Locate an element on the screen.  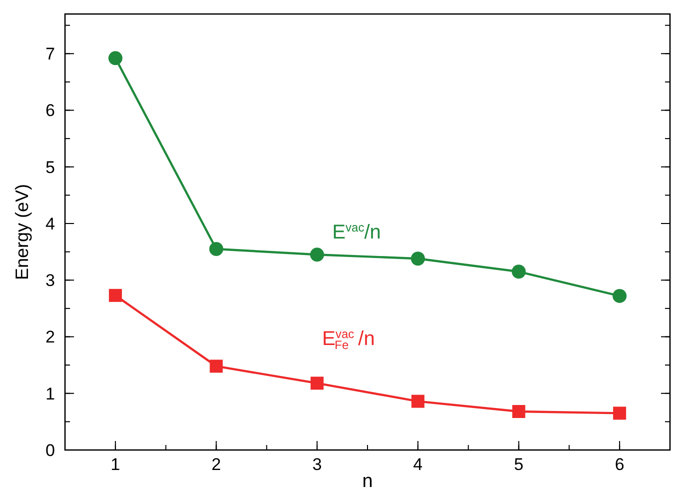
y-tick-label: 4 is located at coordinates (50, 224).